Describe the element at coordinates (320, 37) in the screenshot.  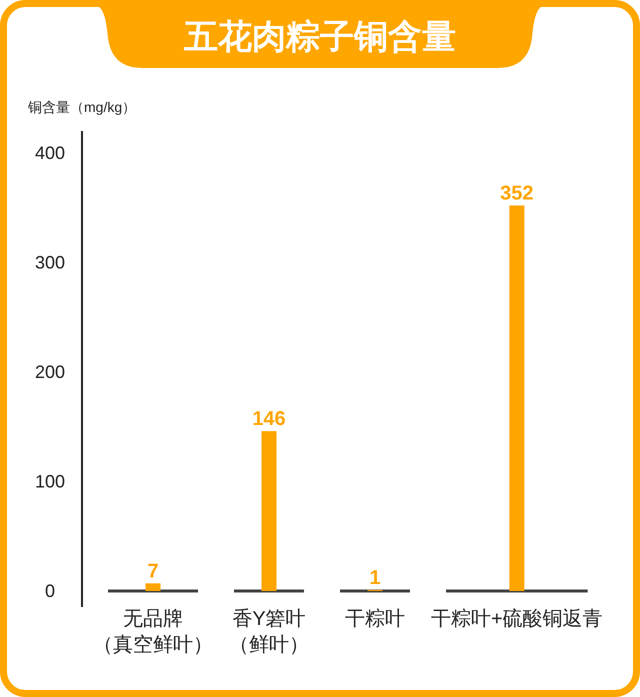
I see `title: 五花肉粽子铜含量` at that location.